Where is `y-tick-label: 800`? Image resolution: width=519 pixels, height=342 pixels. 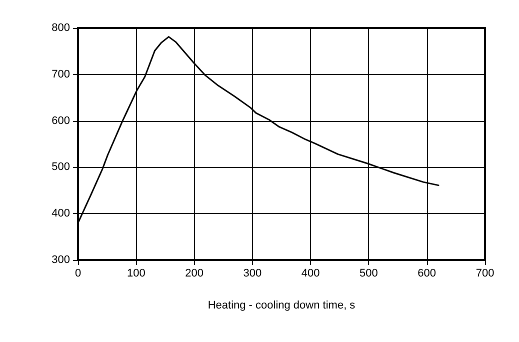
y-tick-label: 800 is located at coordinates (61, 28).